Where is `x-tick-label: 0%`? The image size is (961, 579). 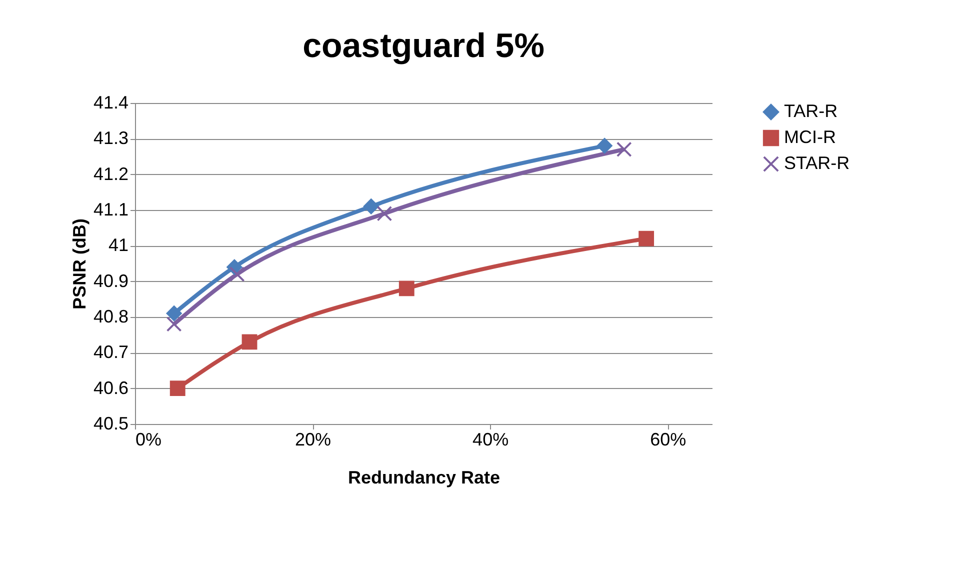 x-tick-label: 0% is located at coordinates (149, 440).